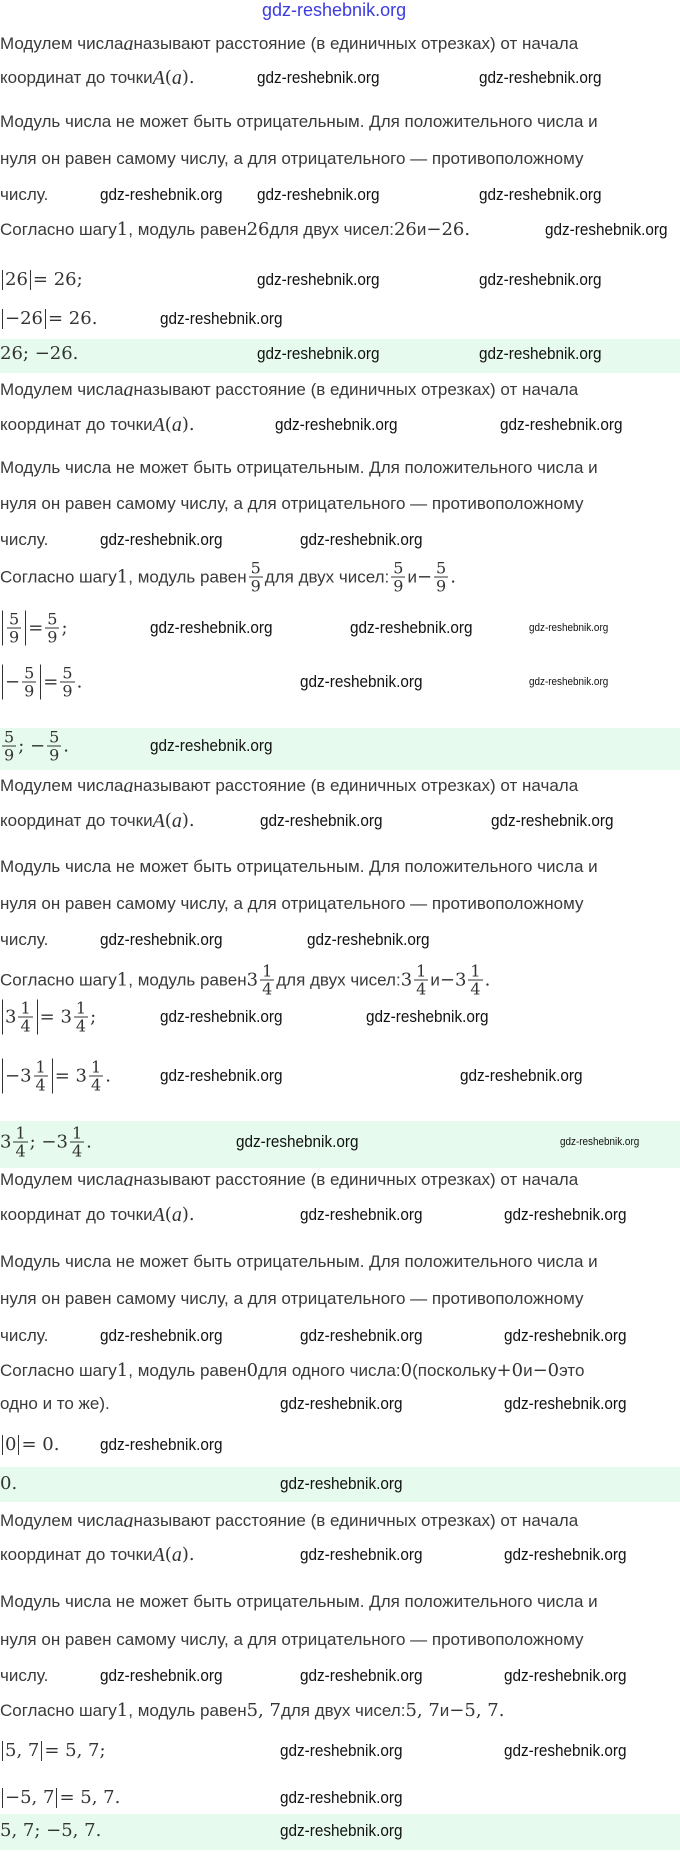 Image resolution: width=680 pixels, height=1852 pixels. What do you see at coordinates (8, 1484) in the screenshot?
I see `answer-line: 0.` at bounding box center [8, 1484].